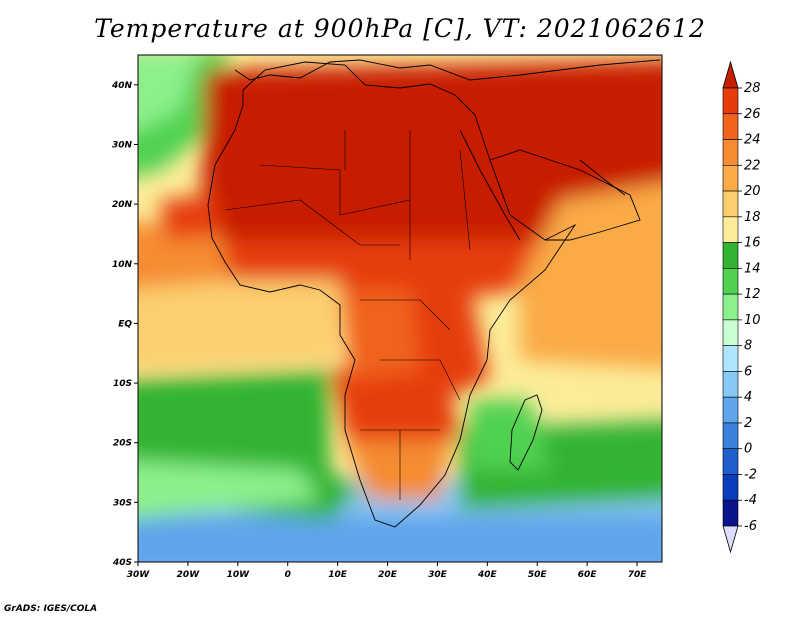  What do you see at coordinates (752, 294) in the screenshot?
I see `colorbar-label: 12` at bounding box center [752, 294].